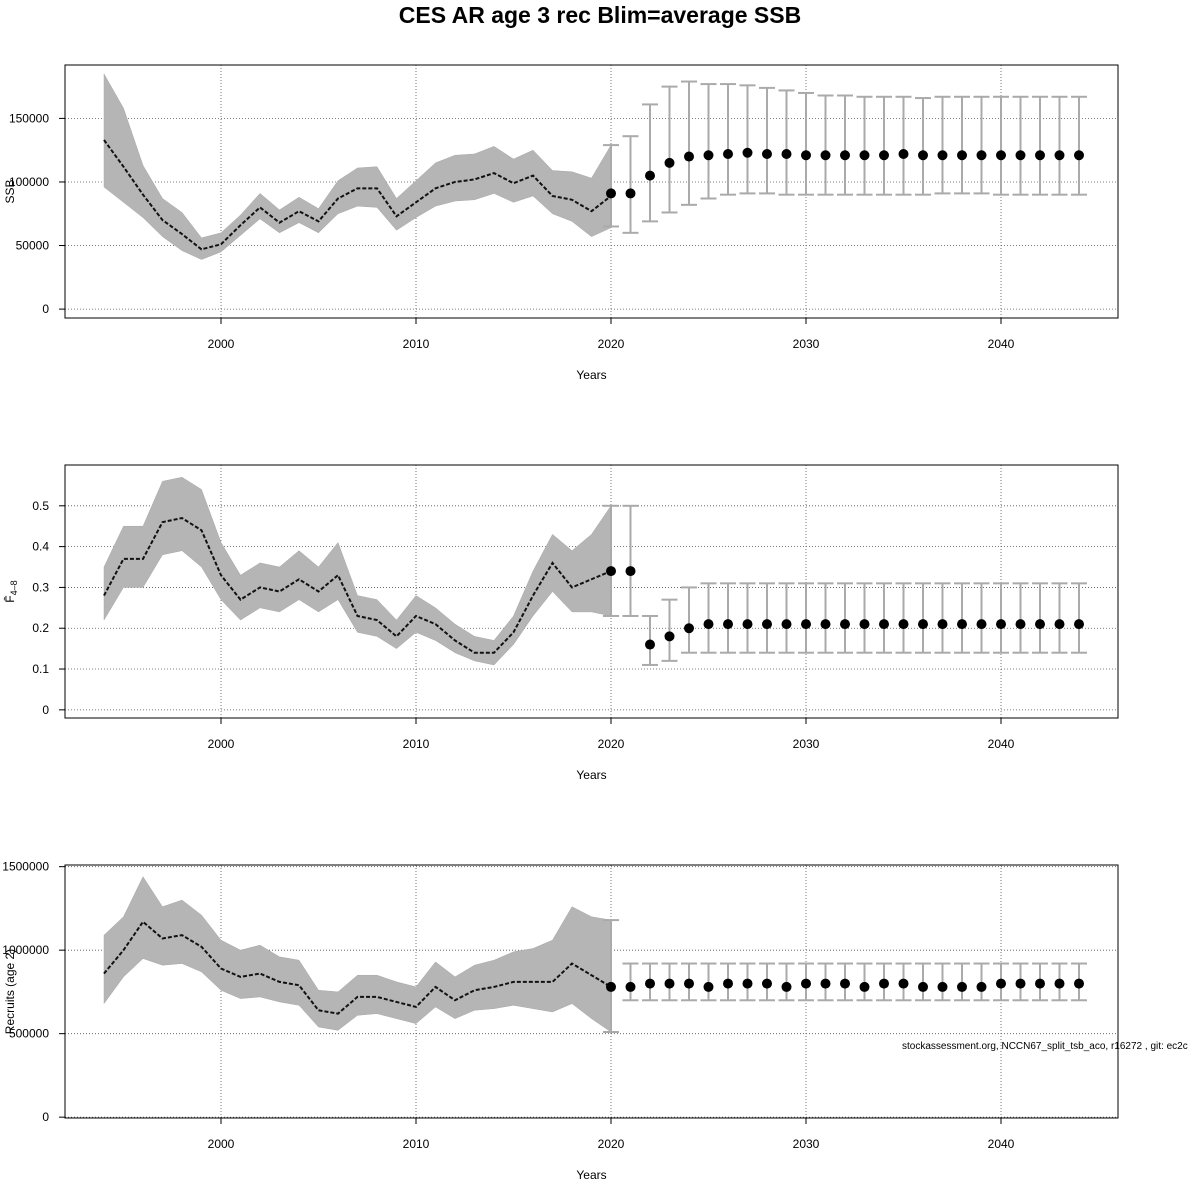  What do you see at coordinates (29, 118) in the screenshot?
I see `y-tick-label: 150000` at bounding box center [29, 118].